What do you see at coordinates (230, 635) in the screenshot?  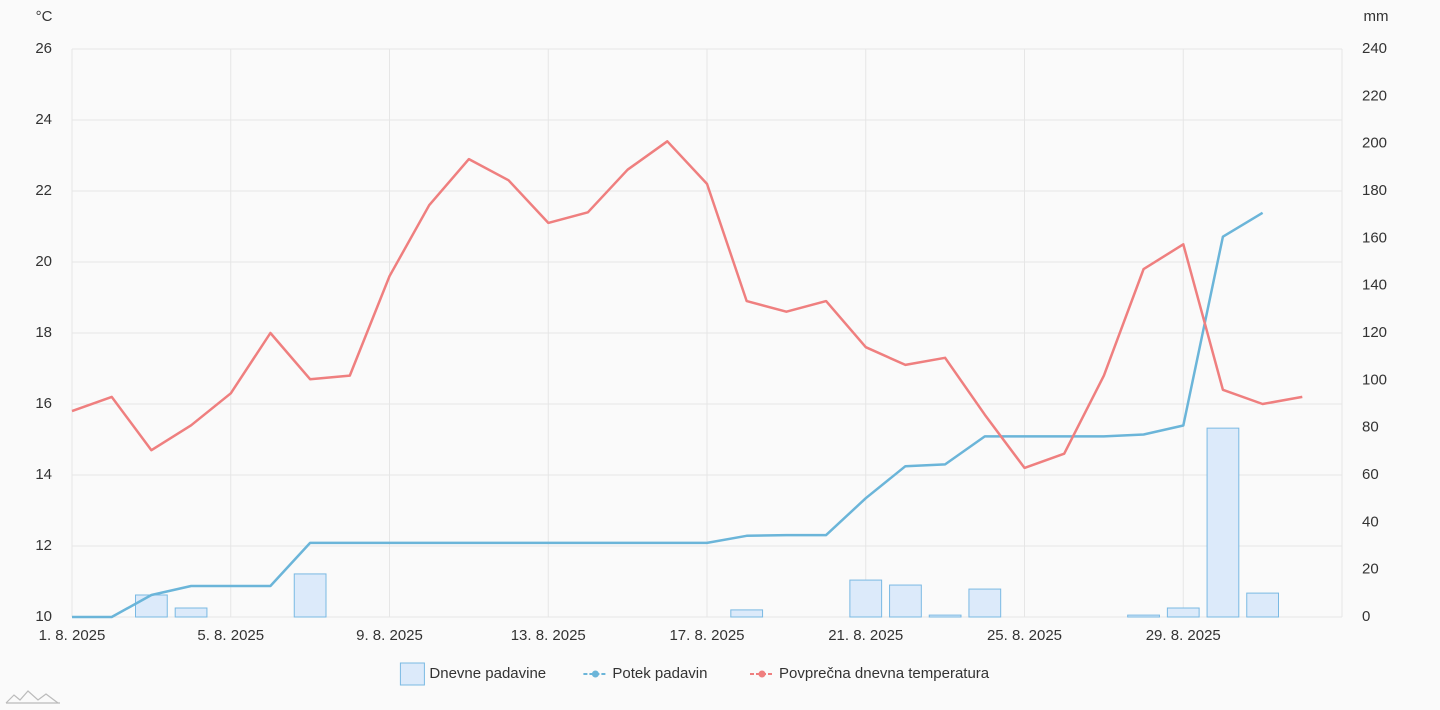 I see `x-tick-label: 5. 8. 2025` at bounding box center [230, 635].